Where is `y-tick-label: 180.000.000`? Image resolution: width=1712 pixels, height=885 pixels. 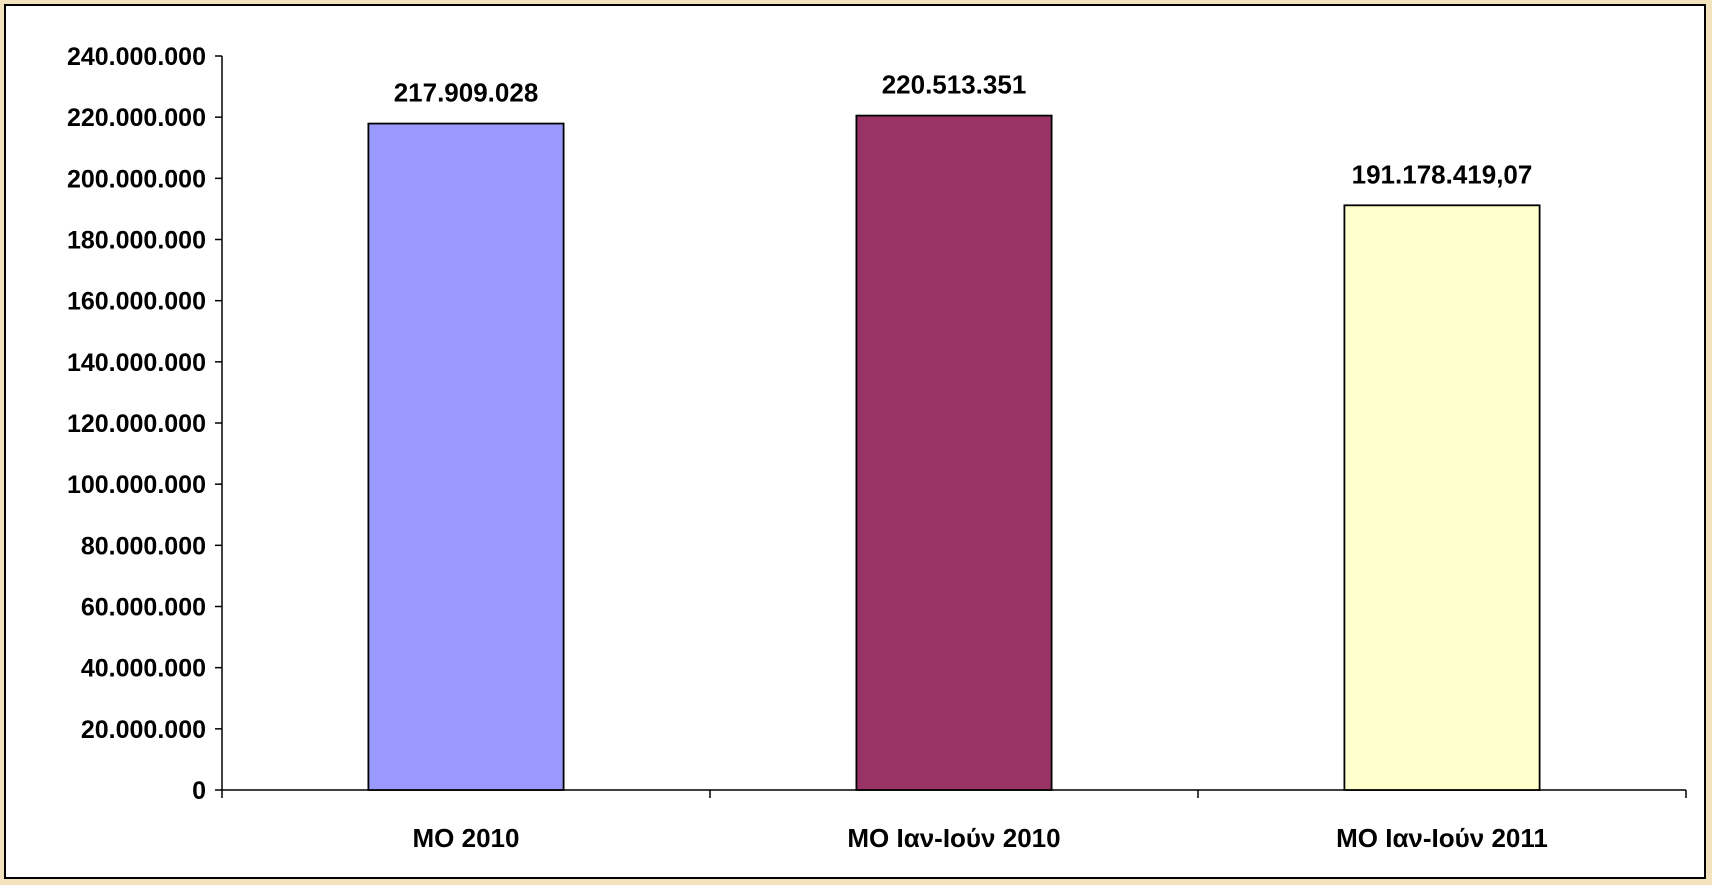
y-tick-label: 180.000.000 is located at coordinates (136, 241).